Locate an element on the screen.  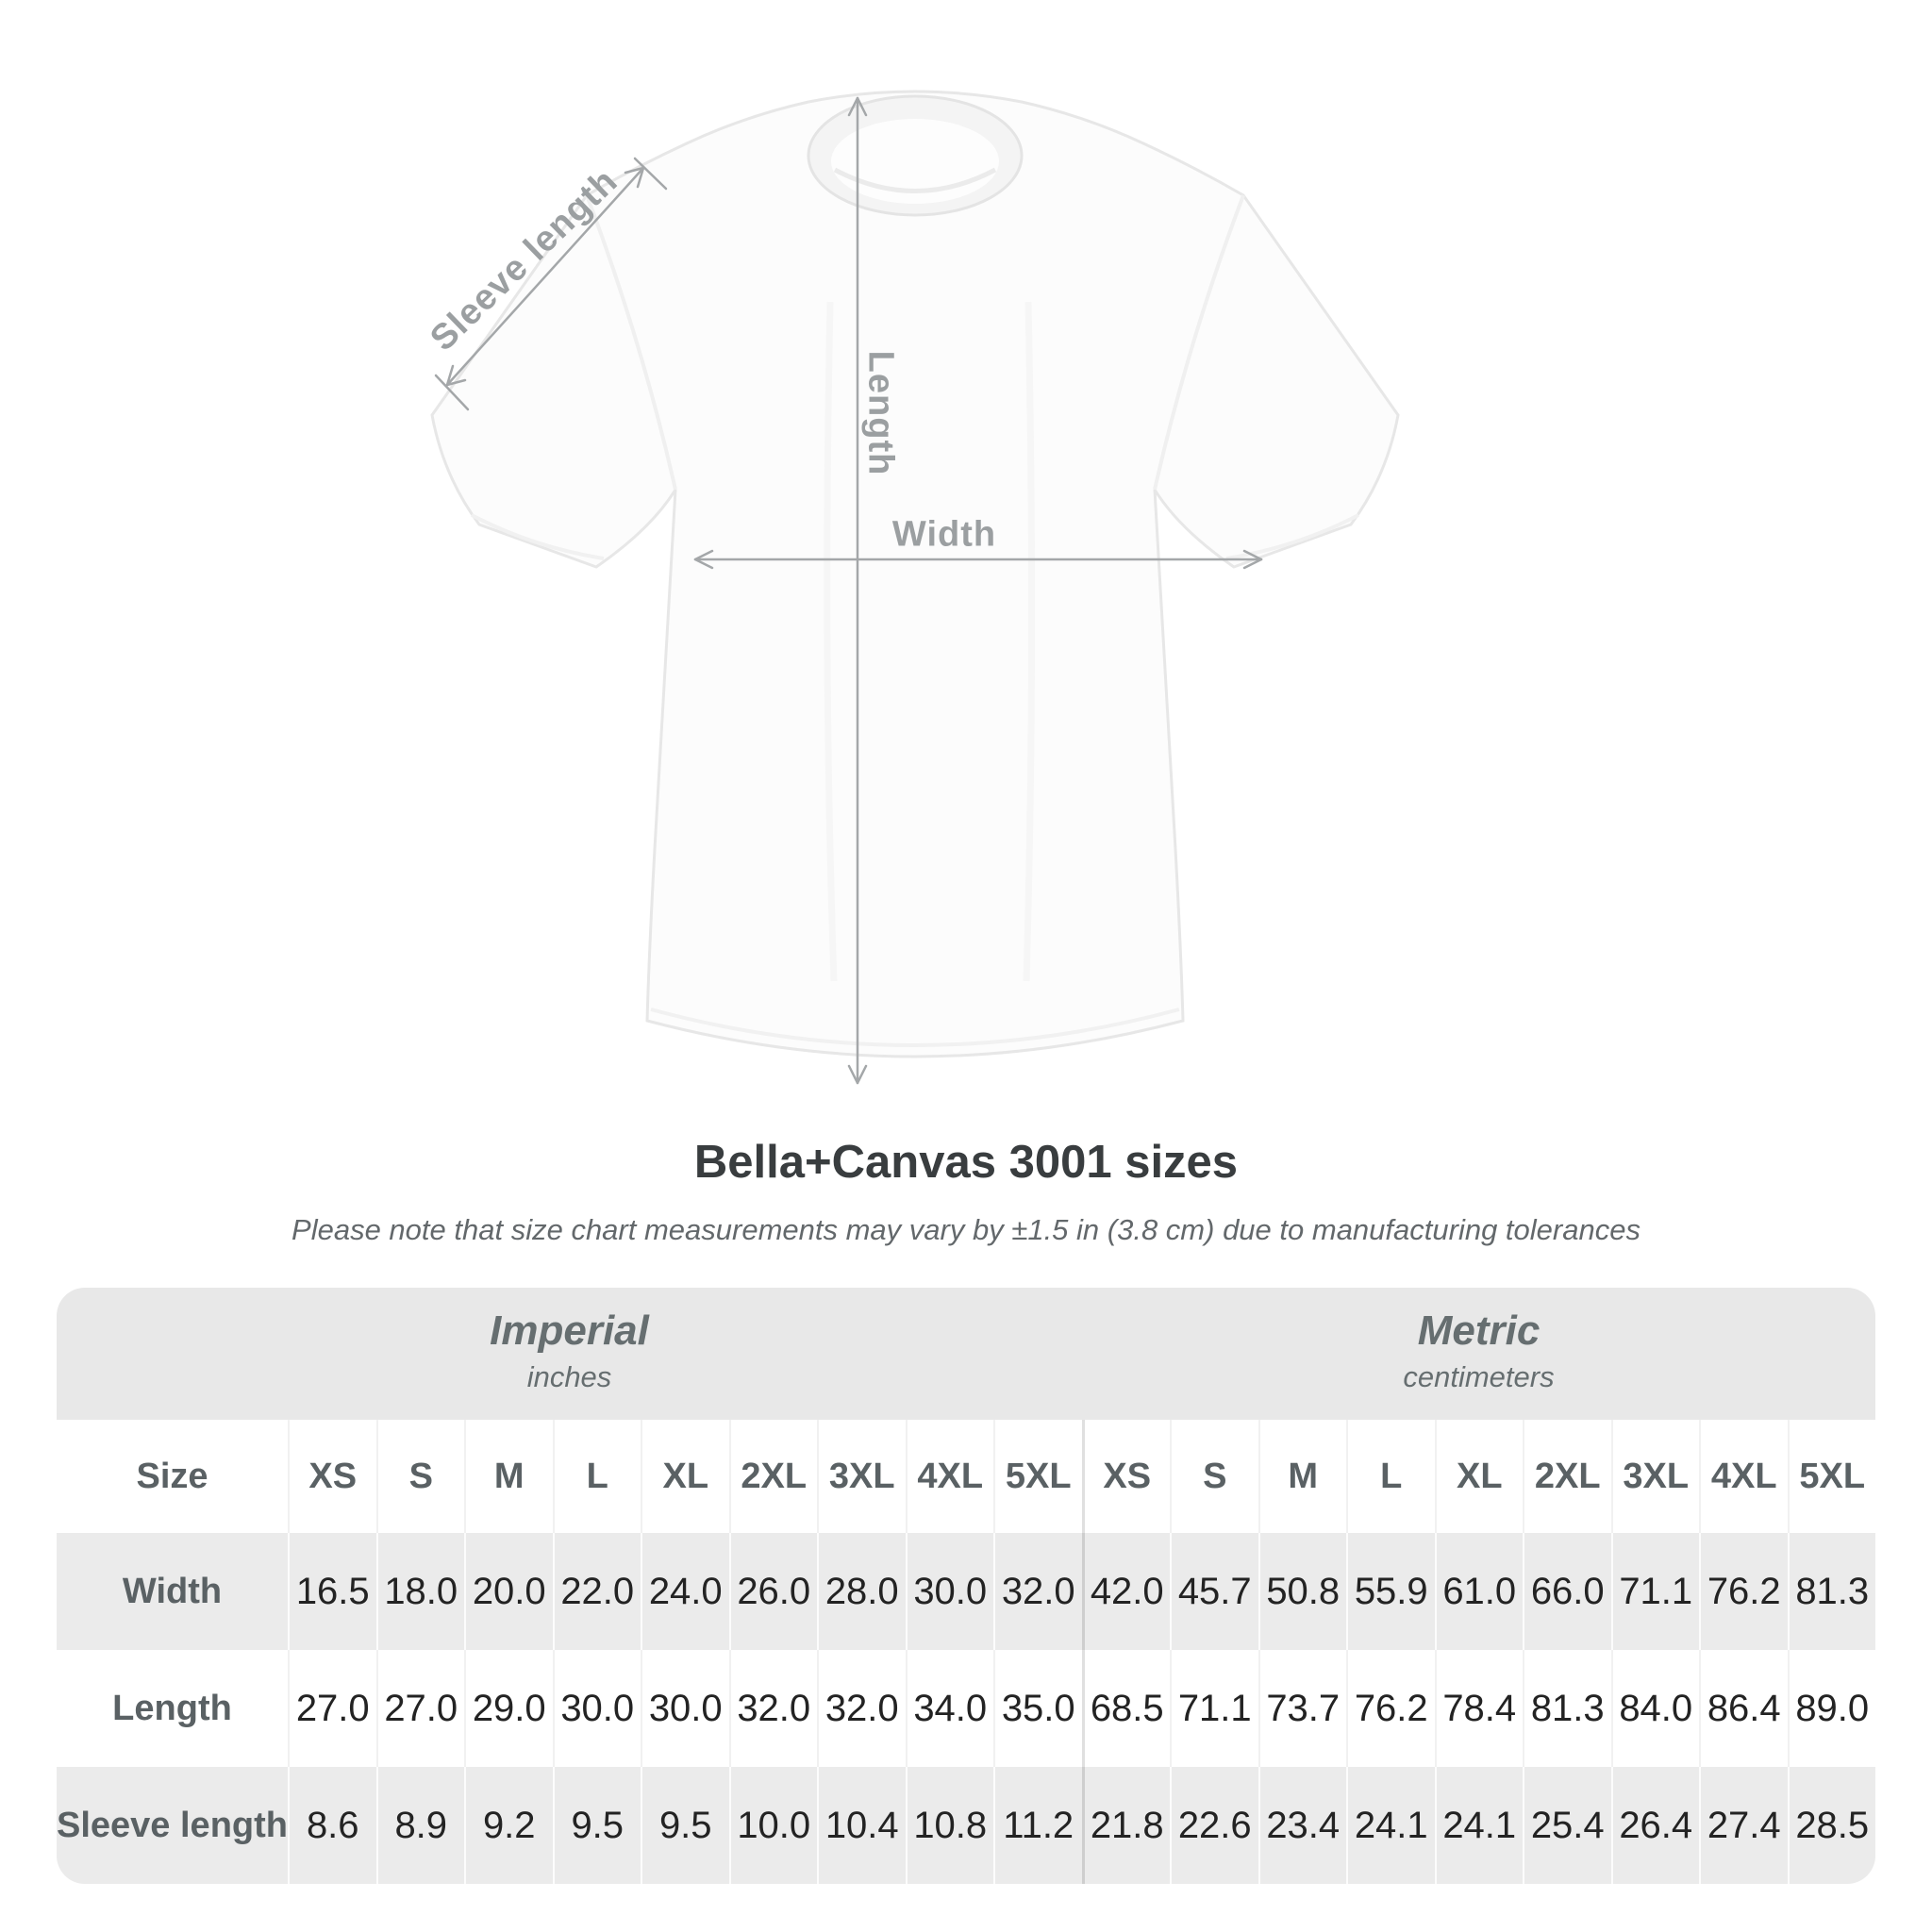
size-header-imperial-4: XL is located at coordinates (685, 1476).